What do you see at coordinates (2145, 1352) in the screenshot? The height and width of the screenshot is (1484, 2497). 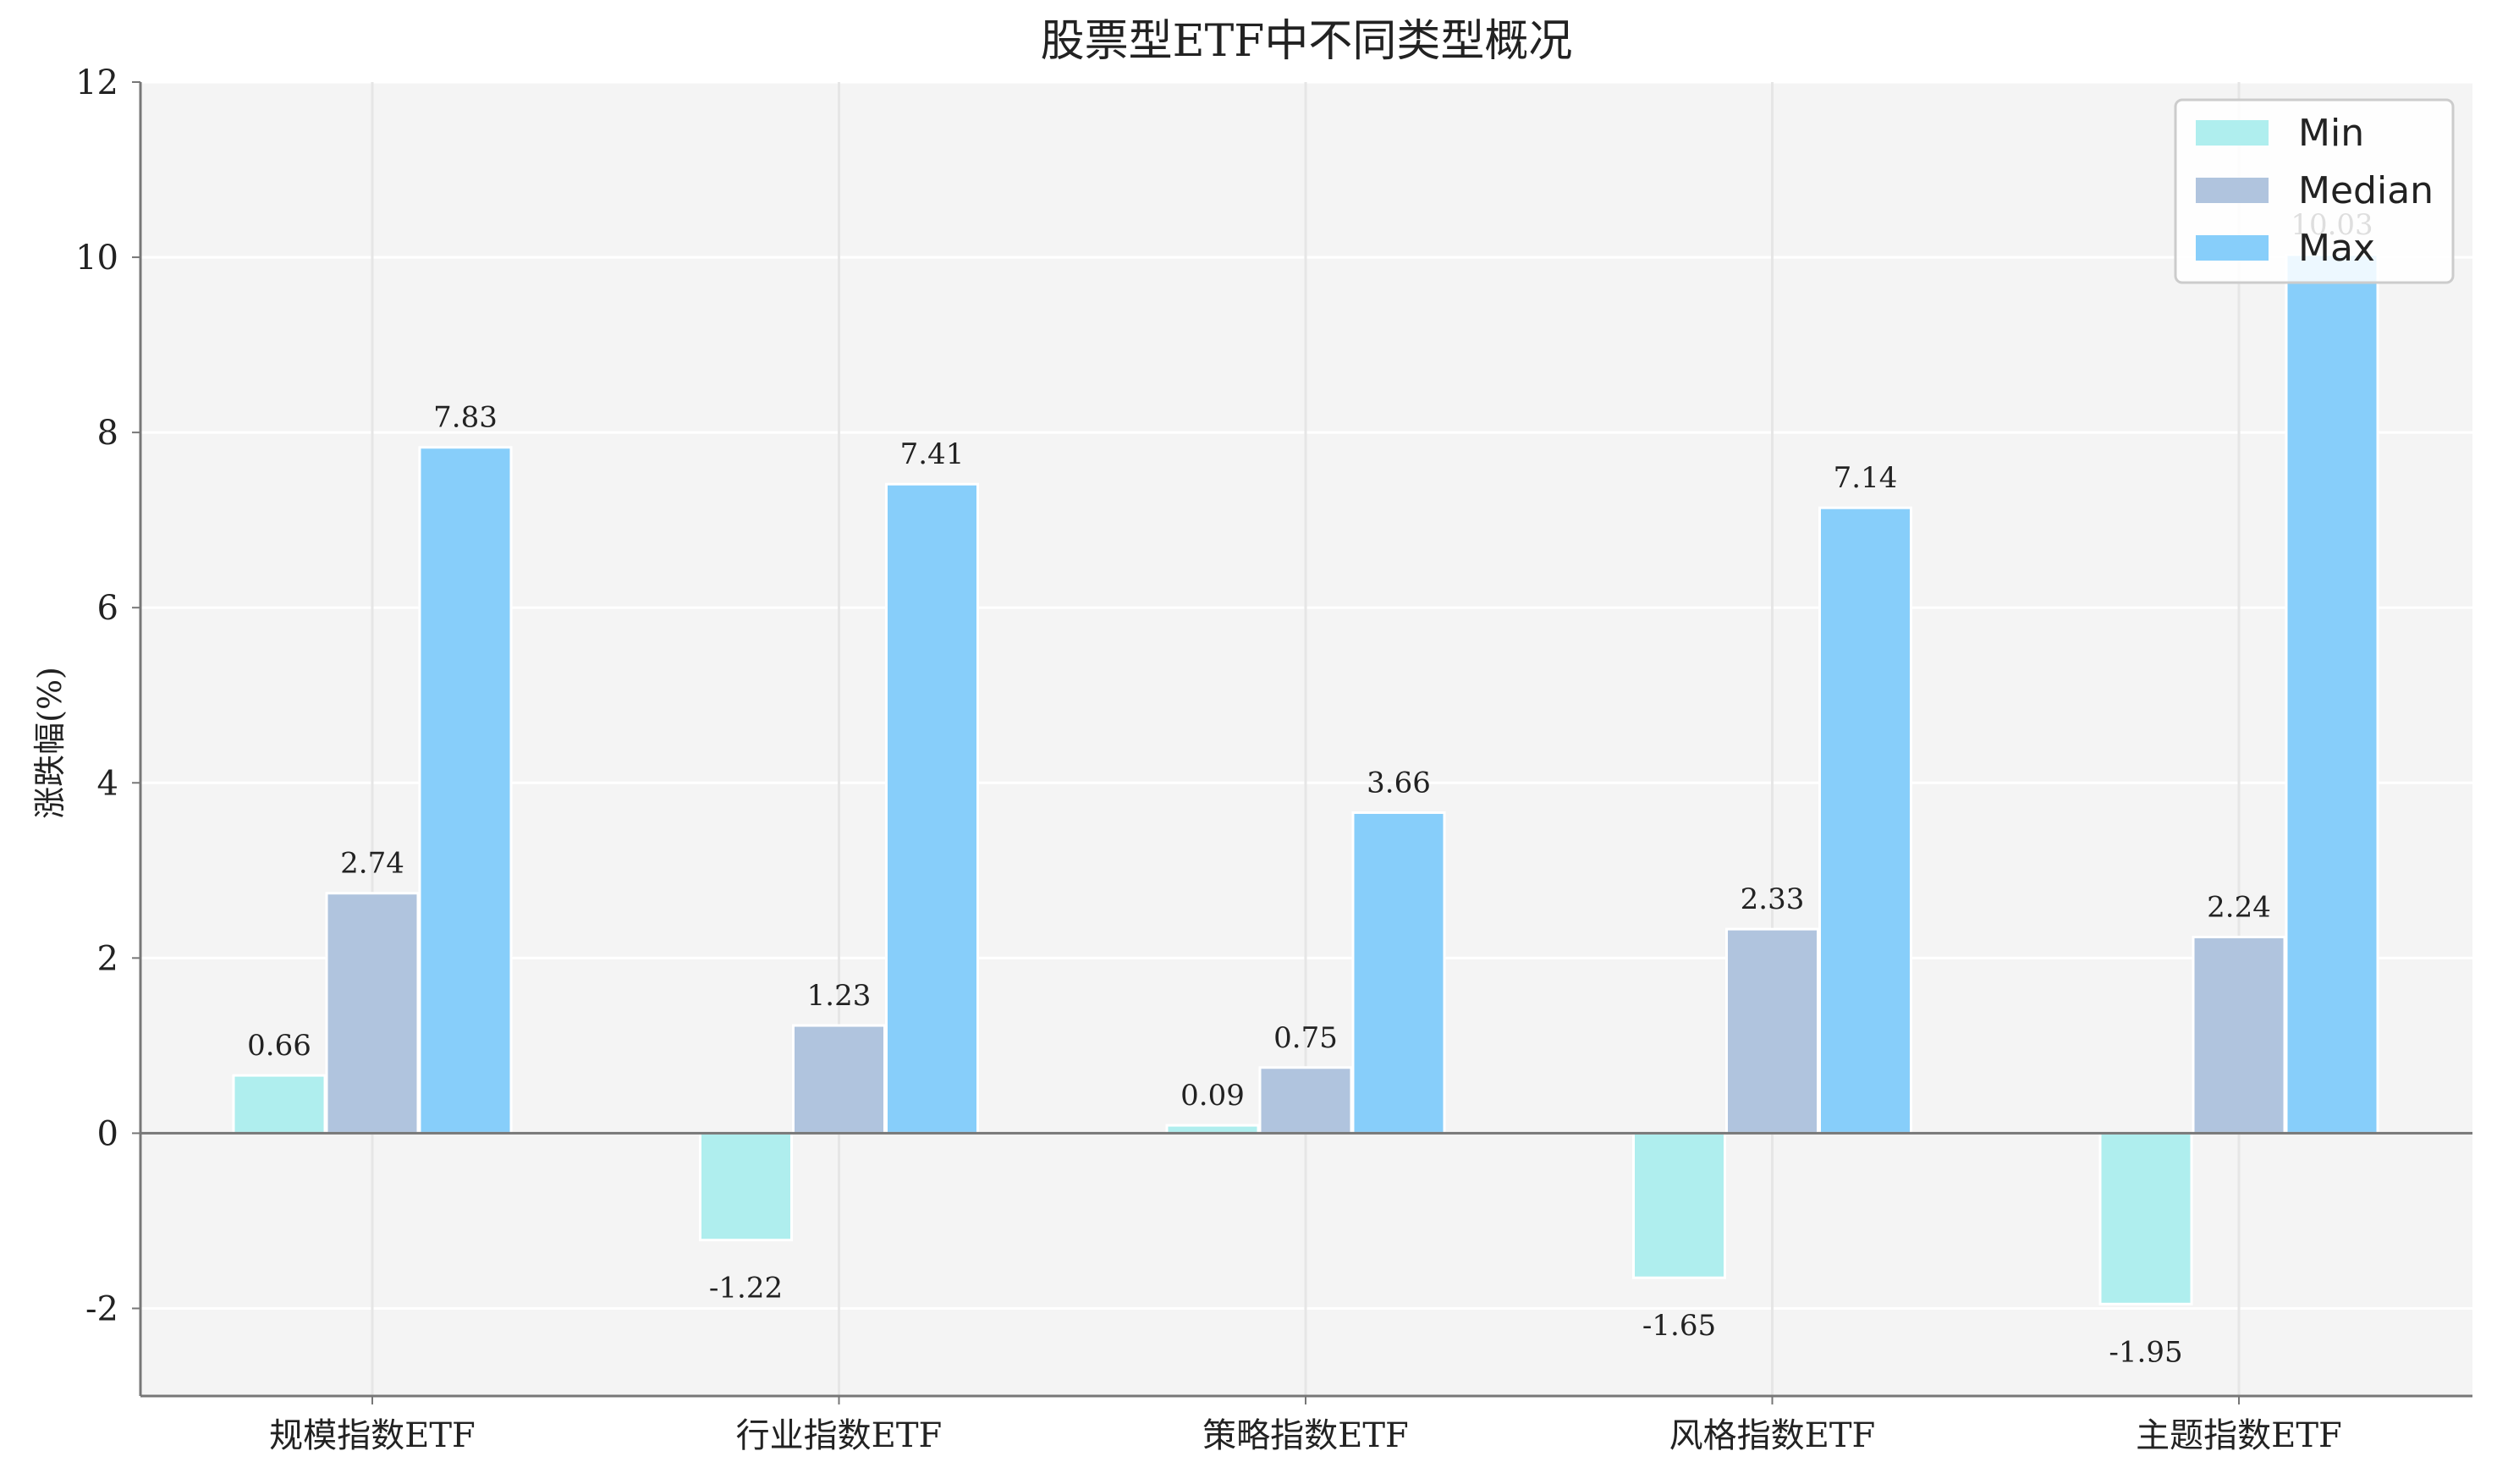 I see `data-label-min: -1.95` at bounding box center [2145, 1352].